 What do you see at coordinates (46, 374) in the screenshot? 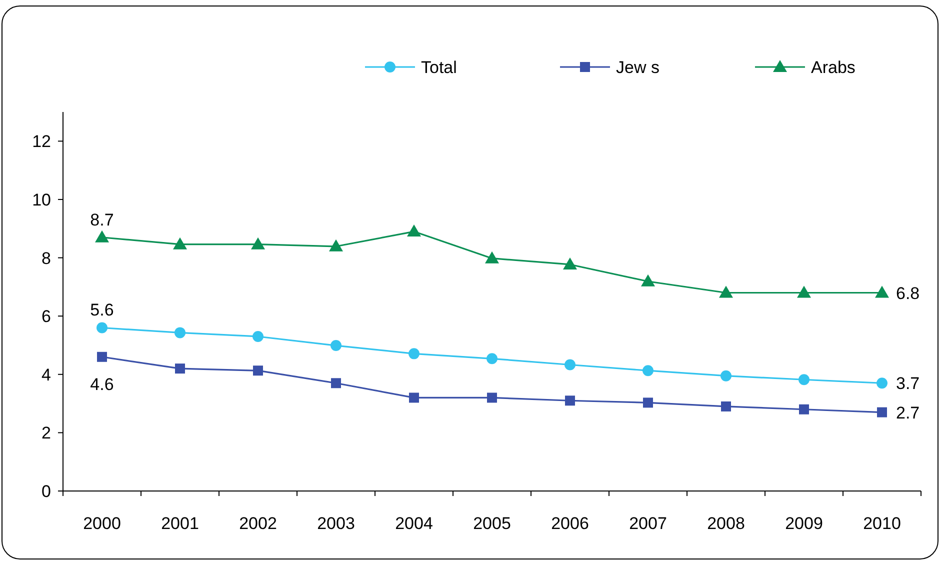
I see `y-tick-label: 4` at bounding box center [46, 374].